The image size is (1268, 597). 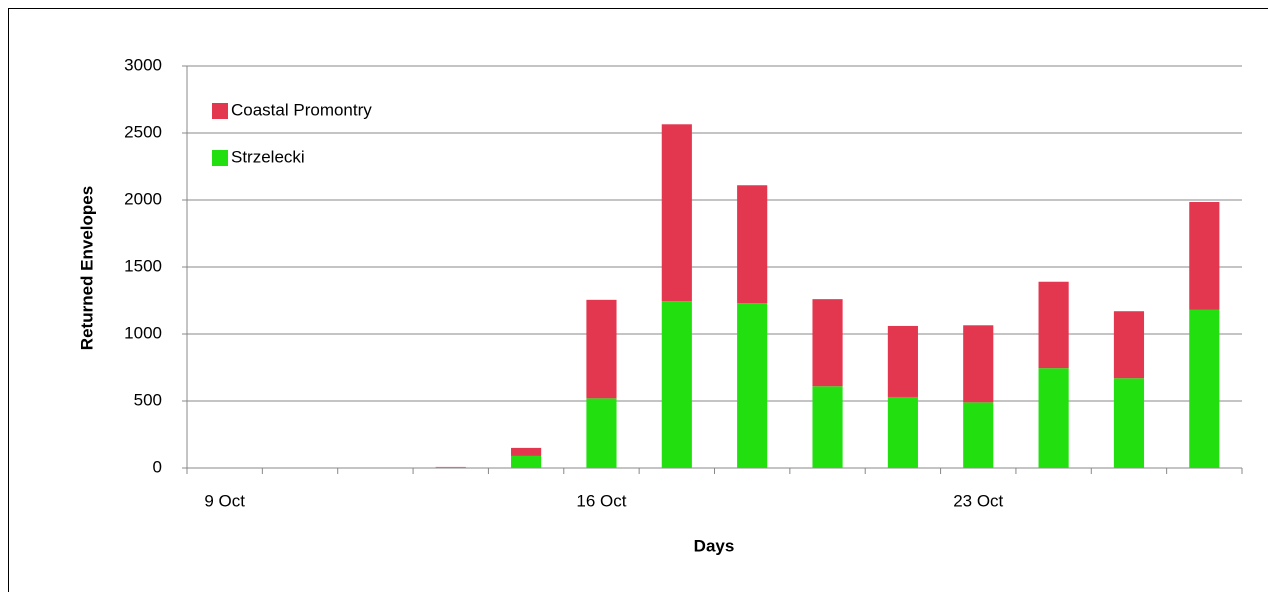 What do you see at coordinates (86, 268) in the screenshot?
I see `y-axis-label: Returned Envelopes` at bounding box center [86, 268].